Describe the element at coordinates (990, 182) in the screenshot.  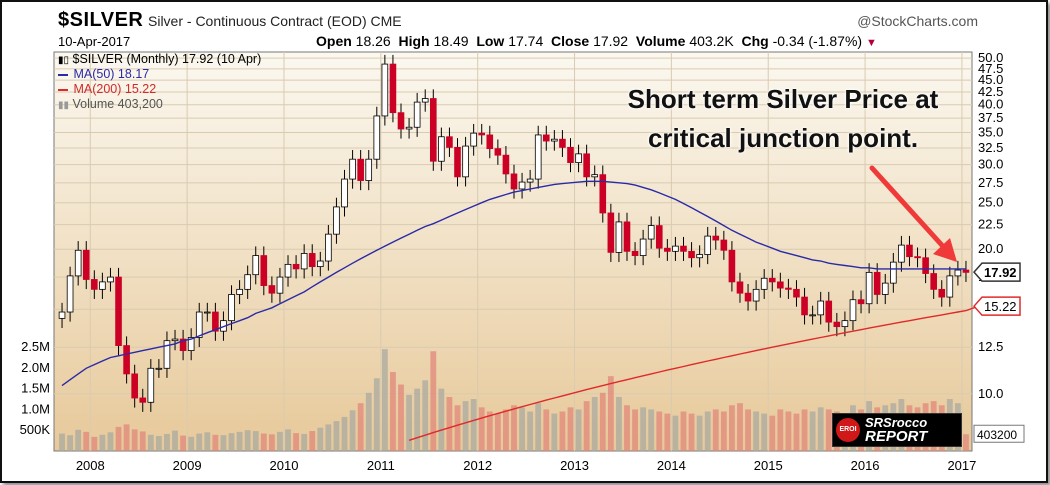
I see `price-tick-label: 27.5` at that location.